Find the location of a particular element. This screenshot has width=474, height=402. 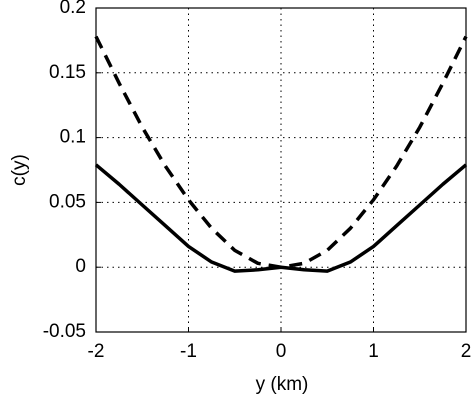

x-tick-label: -2 is located at coordinates (96, 351).